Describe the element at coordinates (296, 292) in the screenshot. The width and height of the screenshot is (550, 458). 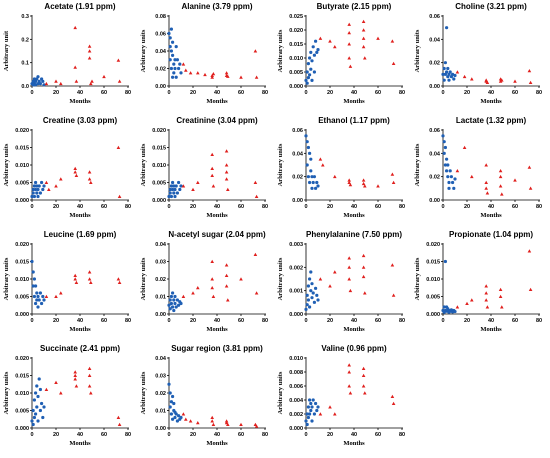
I see `y-tick-label: 0.001` at that location.